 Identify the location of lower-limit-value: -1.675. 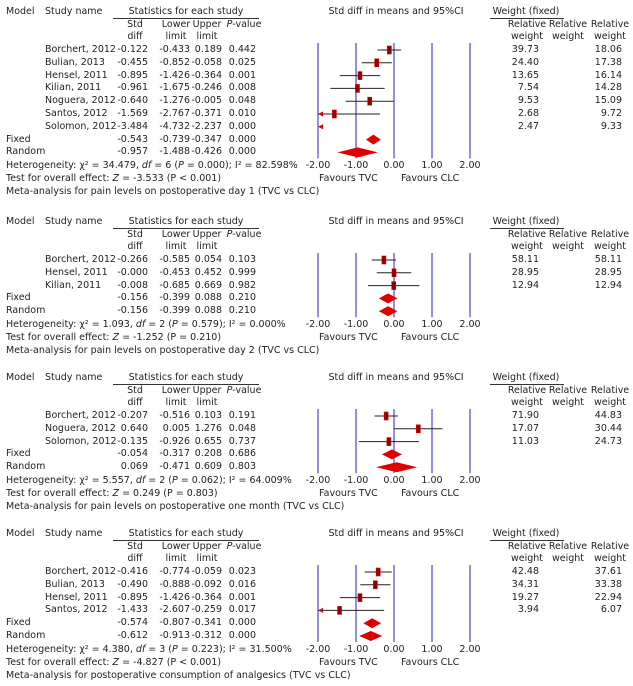
(174, 88).